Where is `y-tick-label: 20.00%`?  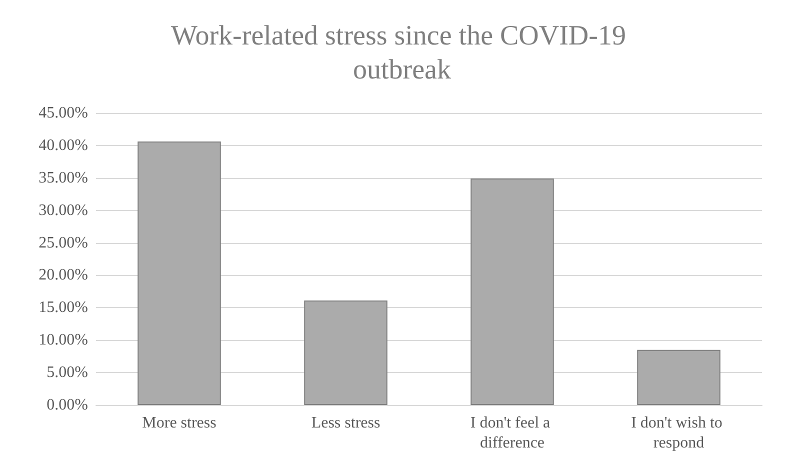
y-tick-label: 20.00% is located at coordinates (63, 275).